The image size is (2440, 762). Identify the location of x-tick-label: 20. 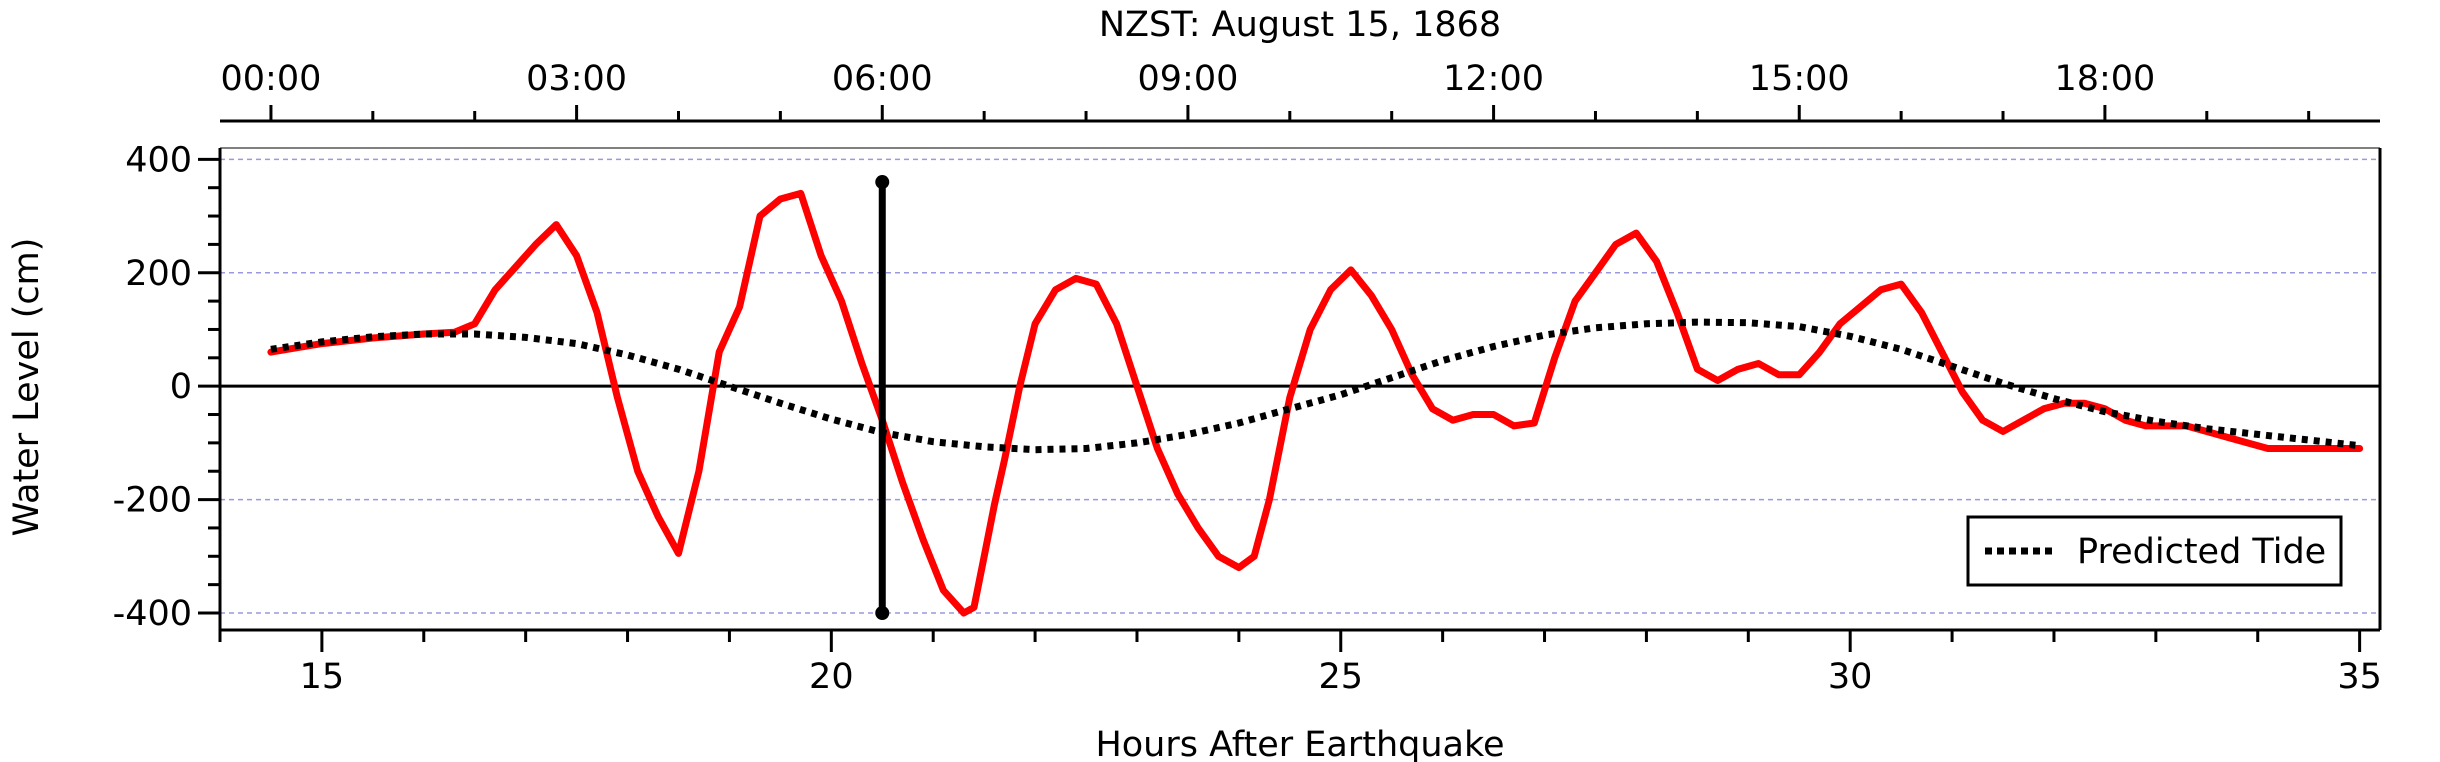
(831, 677).